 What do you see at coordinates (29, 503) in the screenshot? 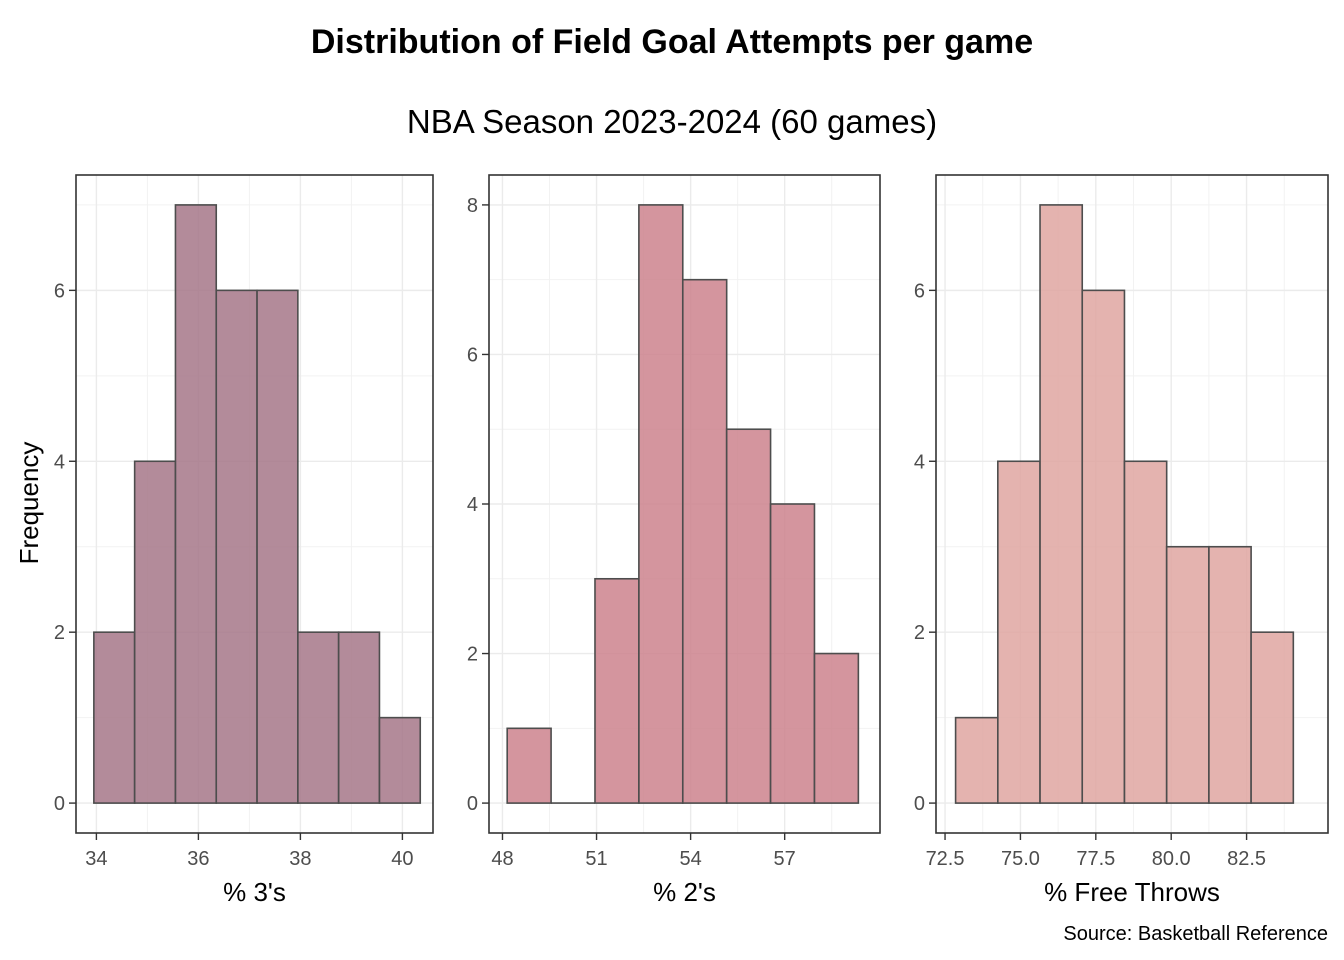
I see `y-axis-label: Frequency` at bounding box center [29, 503].